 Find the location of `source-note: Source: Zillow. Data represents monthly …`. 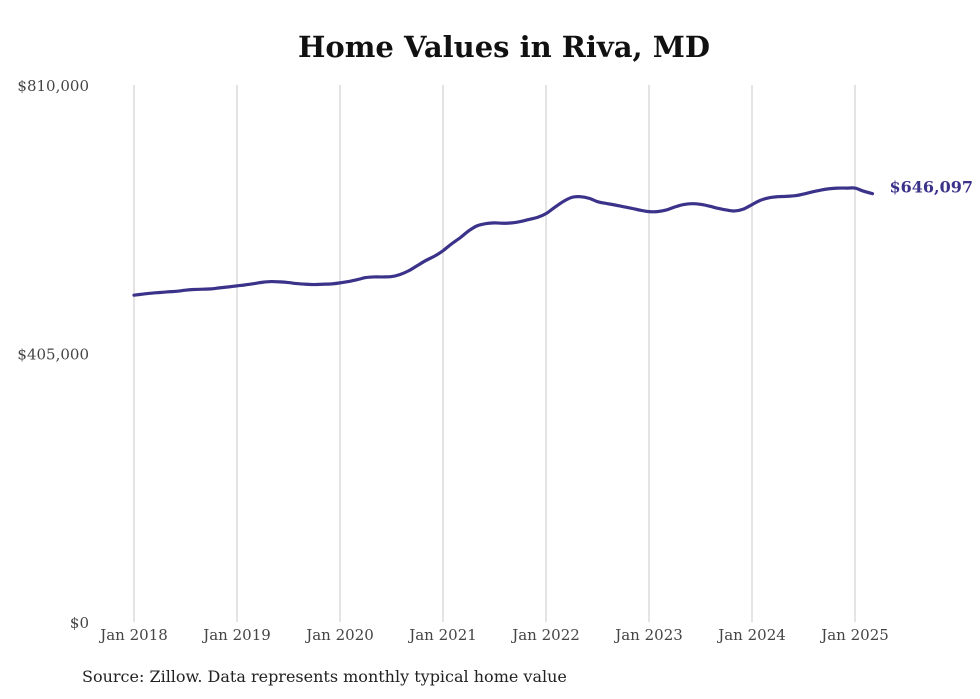

source-note: Source: Zillow. Data represents monthly … is located at coordinates (324, 676).